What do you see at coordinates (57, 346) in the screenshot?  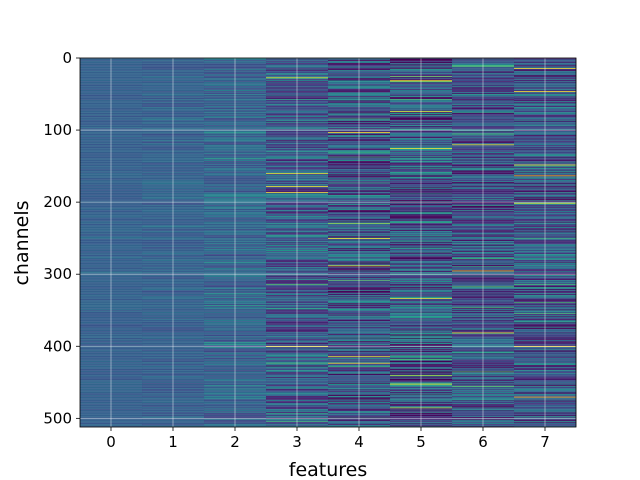 I see `y-tick-label: 400` at bounding box center [57, 346].